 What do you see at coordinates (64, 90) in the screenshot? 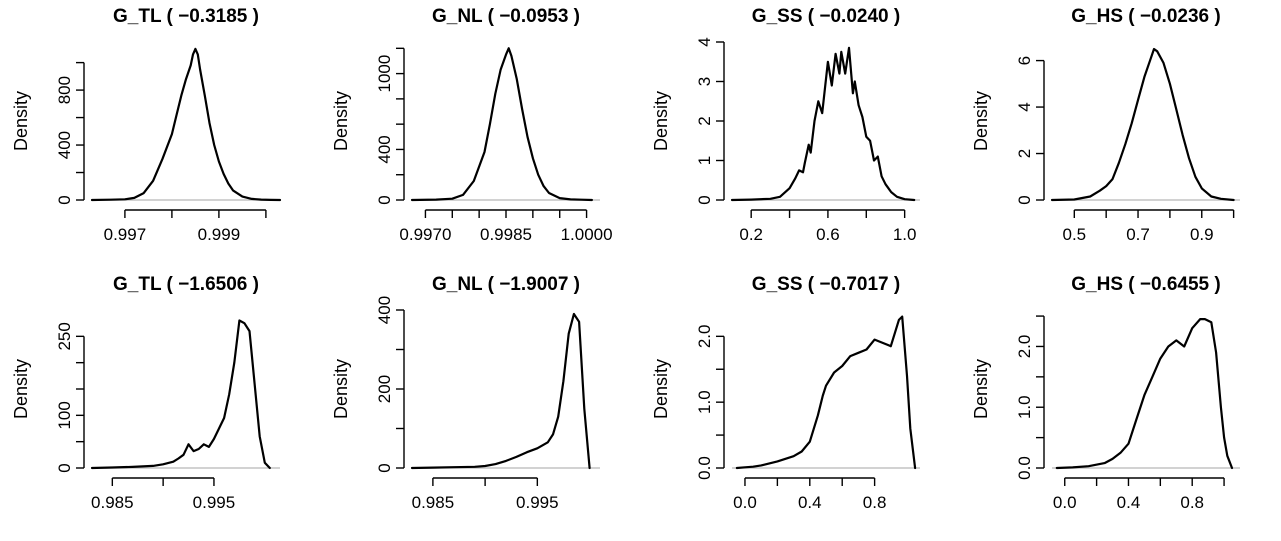
I see `y-tick-label: 800` at bounding box center [64, 90].